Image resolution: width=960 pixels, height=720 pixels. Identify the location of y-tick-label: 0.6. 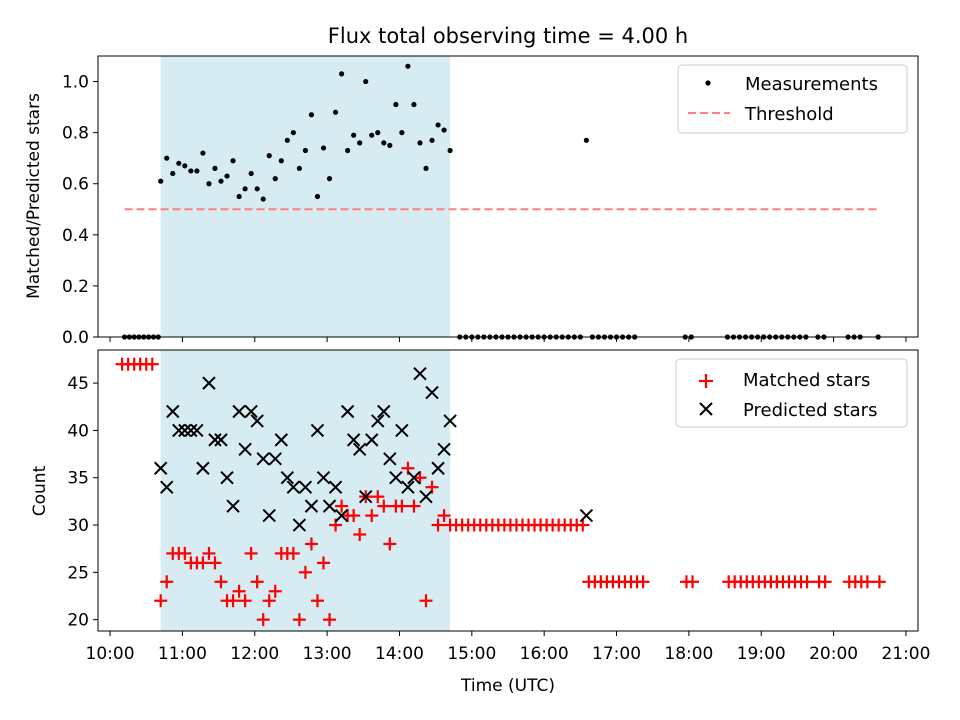
(75, 185).